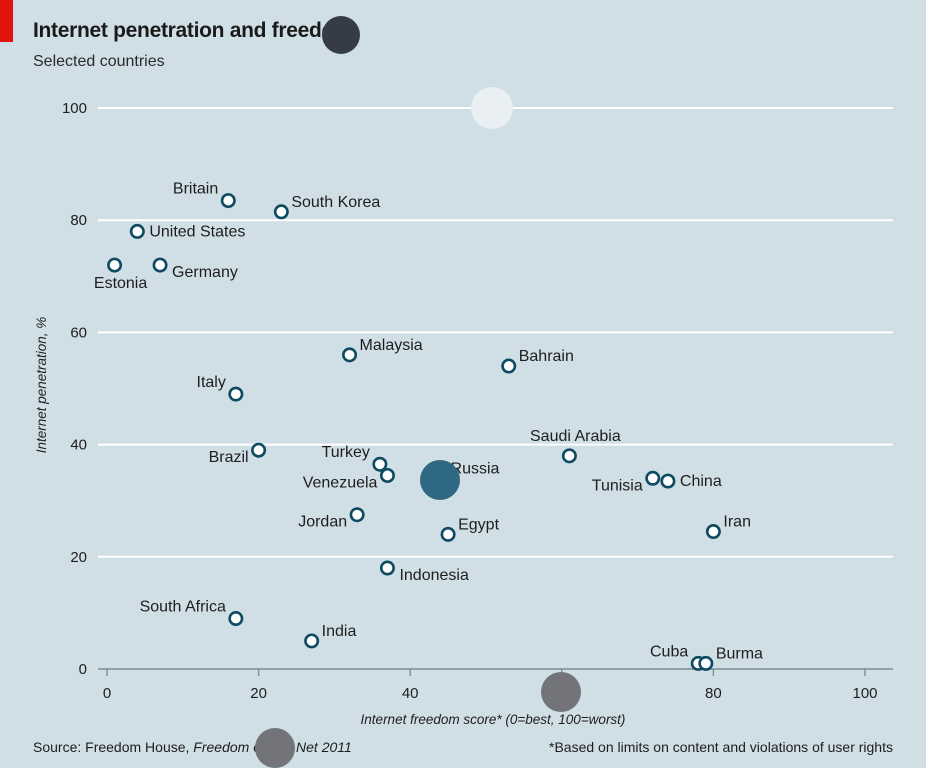  Describe the element at coordinates (739, 653) in the screenshot. I see `point-label: Burma` at that location.